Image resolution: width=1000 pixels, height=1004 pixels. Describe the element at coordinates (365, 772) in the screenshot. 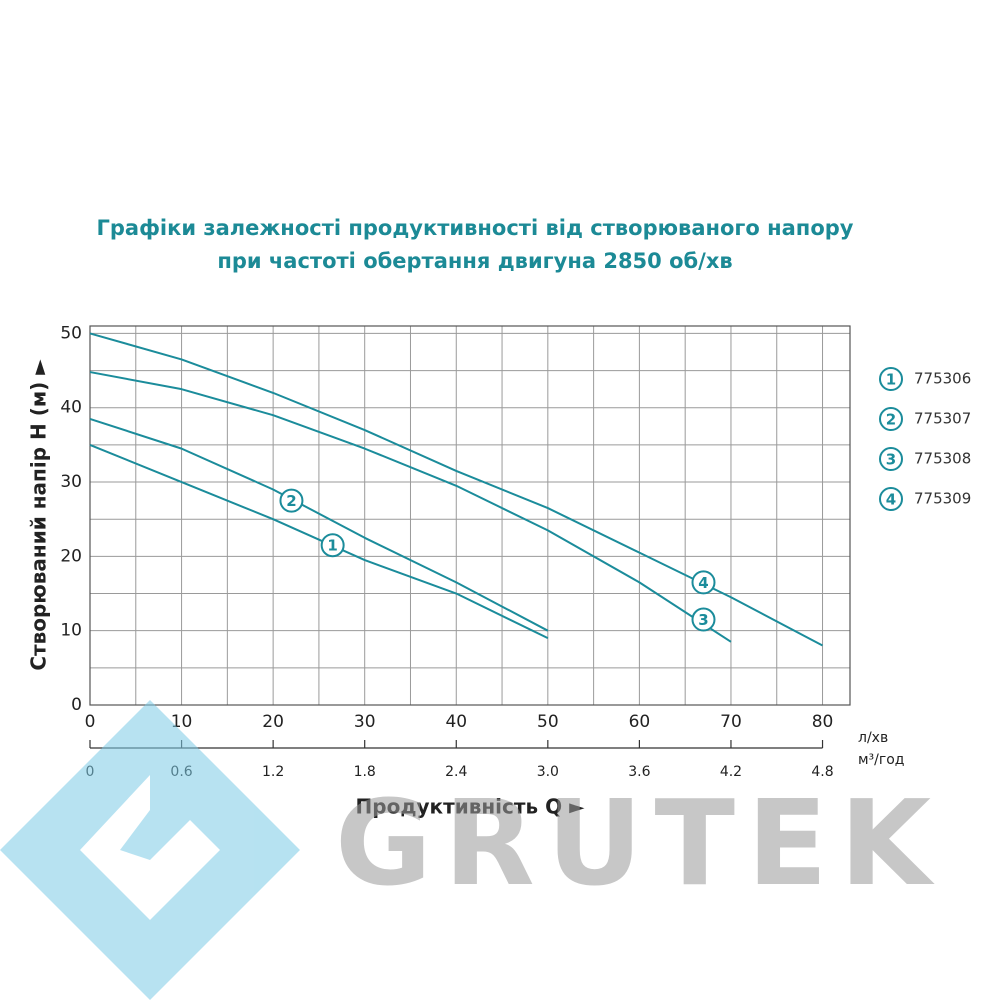

I see `x2-tick-label: 1.8` at that location.